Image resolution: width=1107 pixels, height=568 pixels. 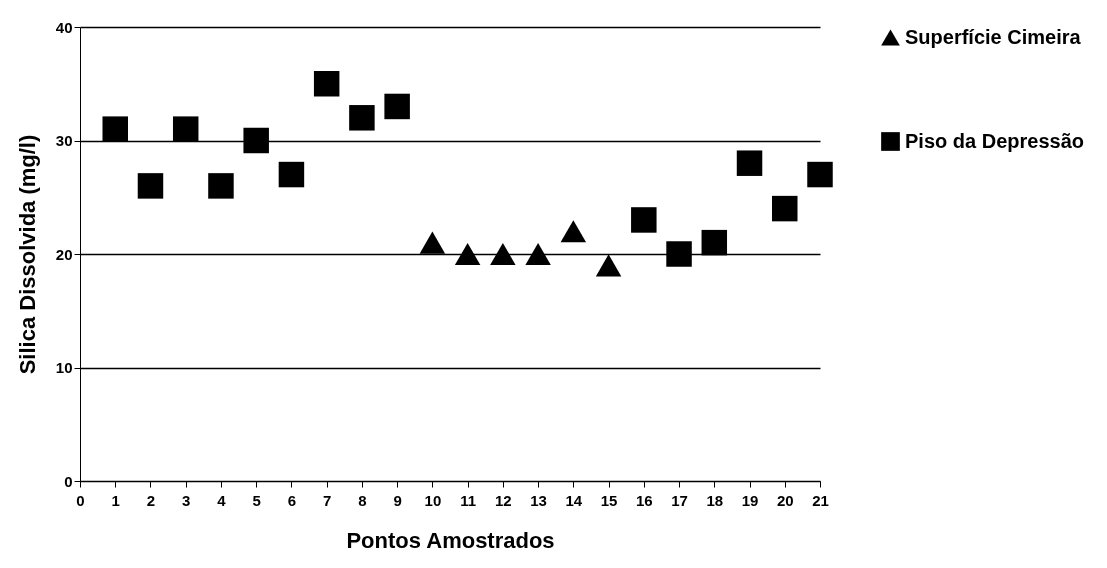 What do you see at coordinates (785, 500) in the screenshot?
I see `x-tick-label: 20` at bounding box center [785, 500].